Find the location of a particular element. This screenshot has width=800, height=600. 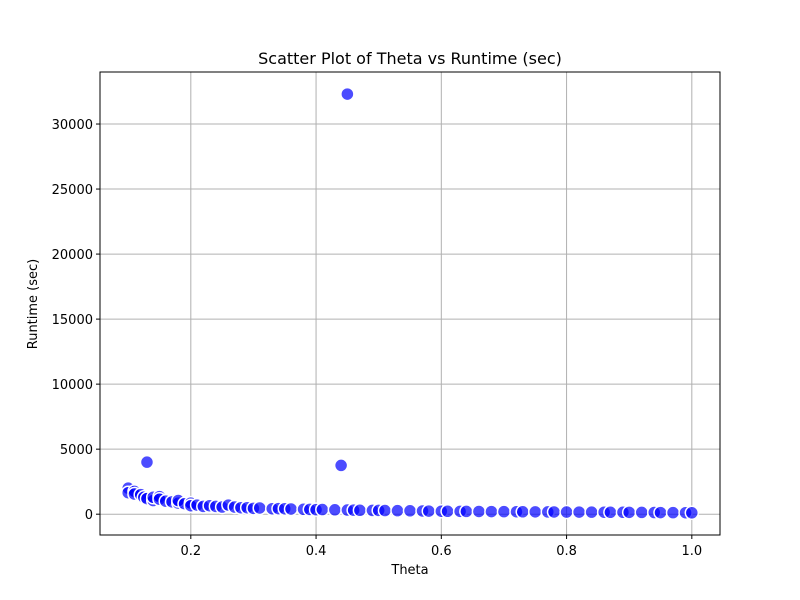

y-tick-label: 15000 is located at coordinates (72, 320).